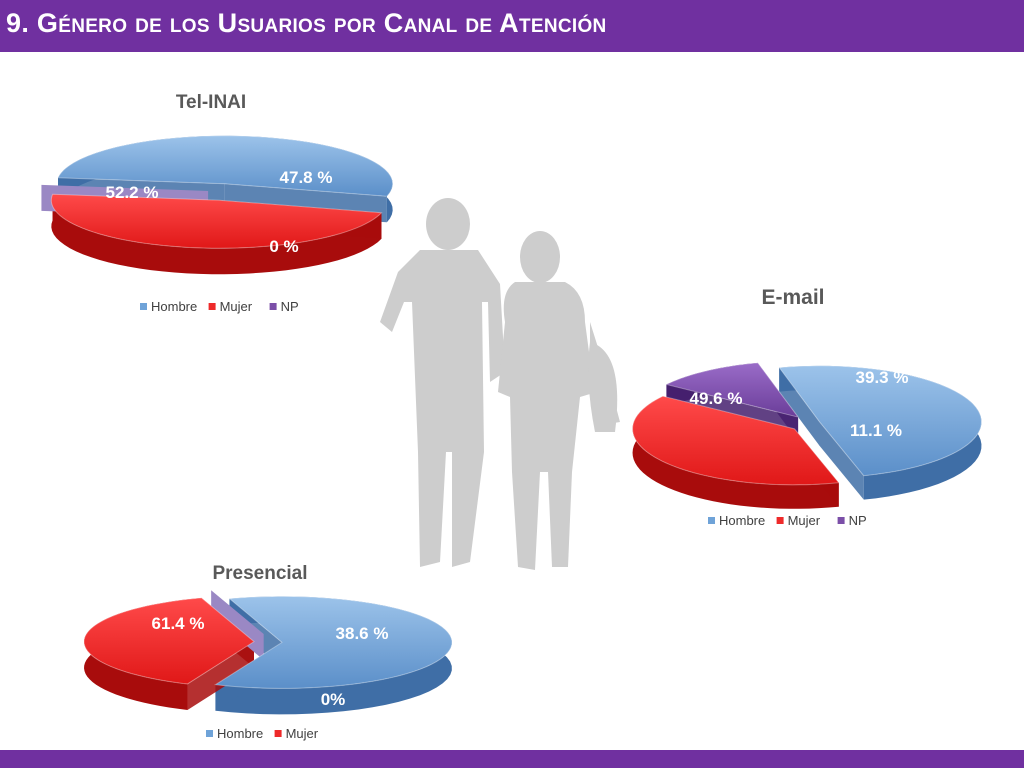  Describe the element at coordinates (283, 246) in the screenshot. I see `data-label-np: 0 %` at that location.